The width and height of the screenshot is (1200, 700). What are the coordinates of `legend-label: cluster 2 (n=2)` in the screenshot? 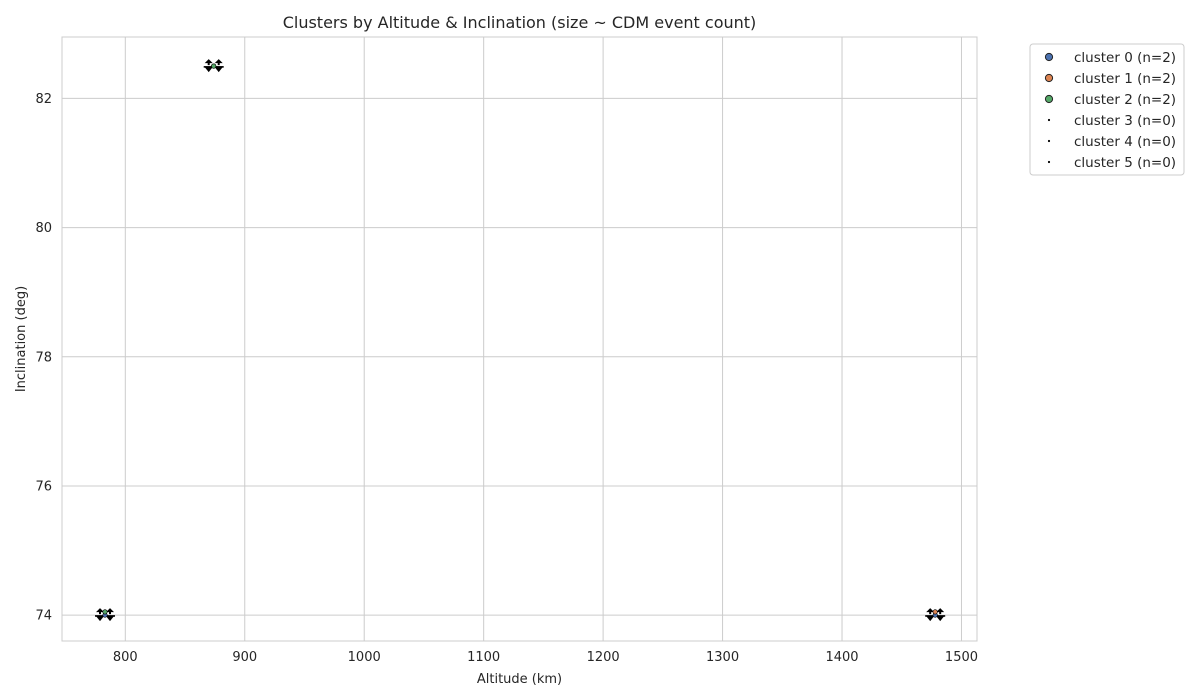 It's located at (1125, 100).